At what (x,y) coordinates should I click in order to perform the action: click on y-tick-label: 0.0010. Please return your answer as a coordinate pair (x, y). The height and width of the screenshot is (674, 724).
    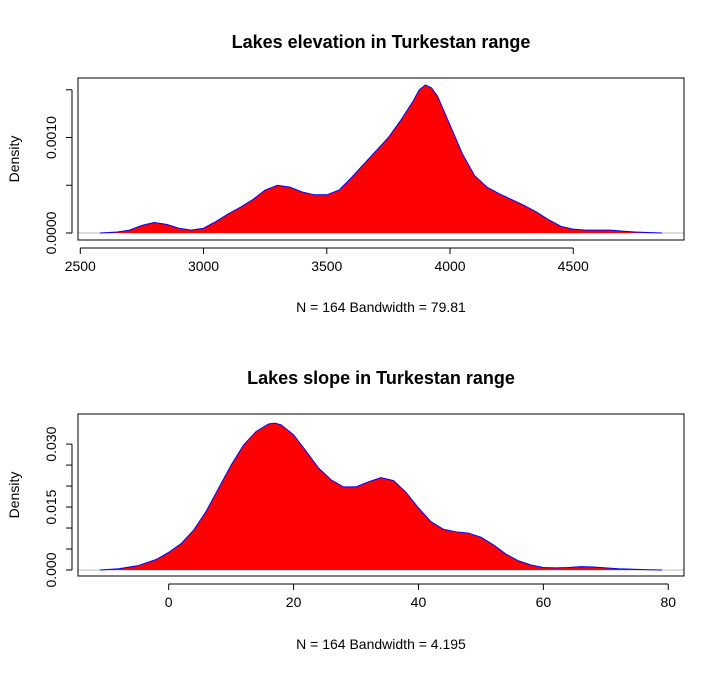
    Looking at the image, I should click on (51, 137).